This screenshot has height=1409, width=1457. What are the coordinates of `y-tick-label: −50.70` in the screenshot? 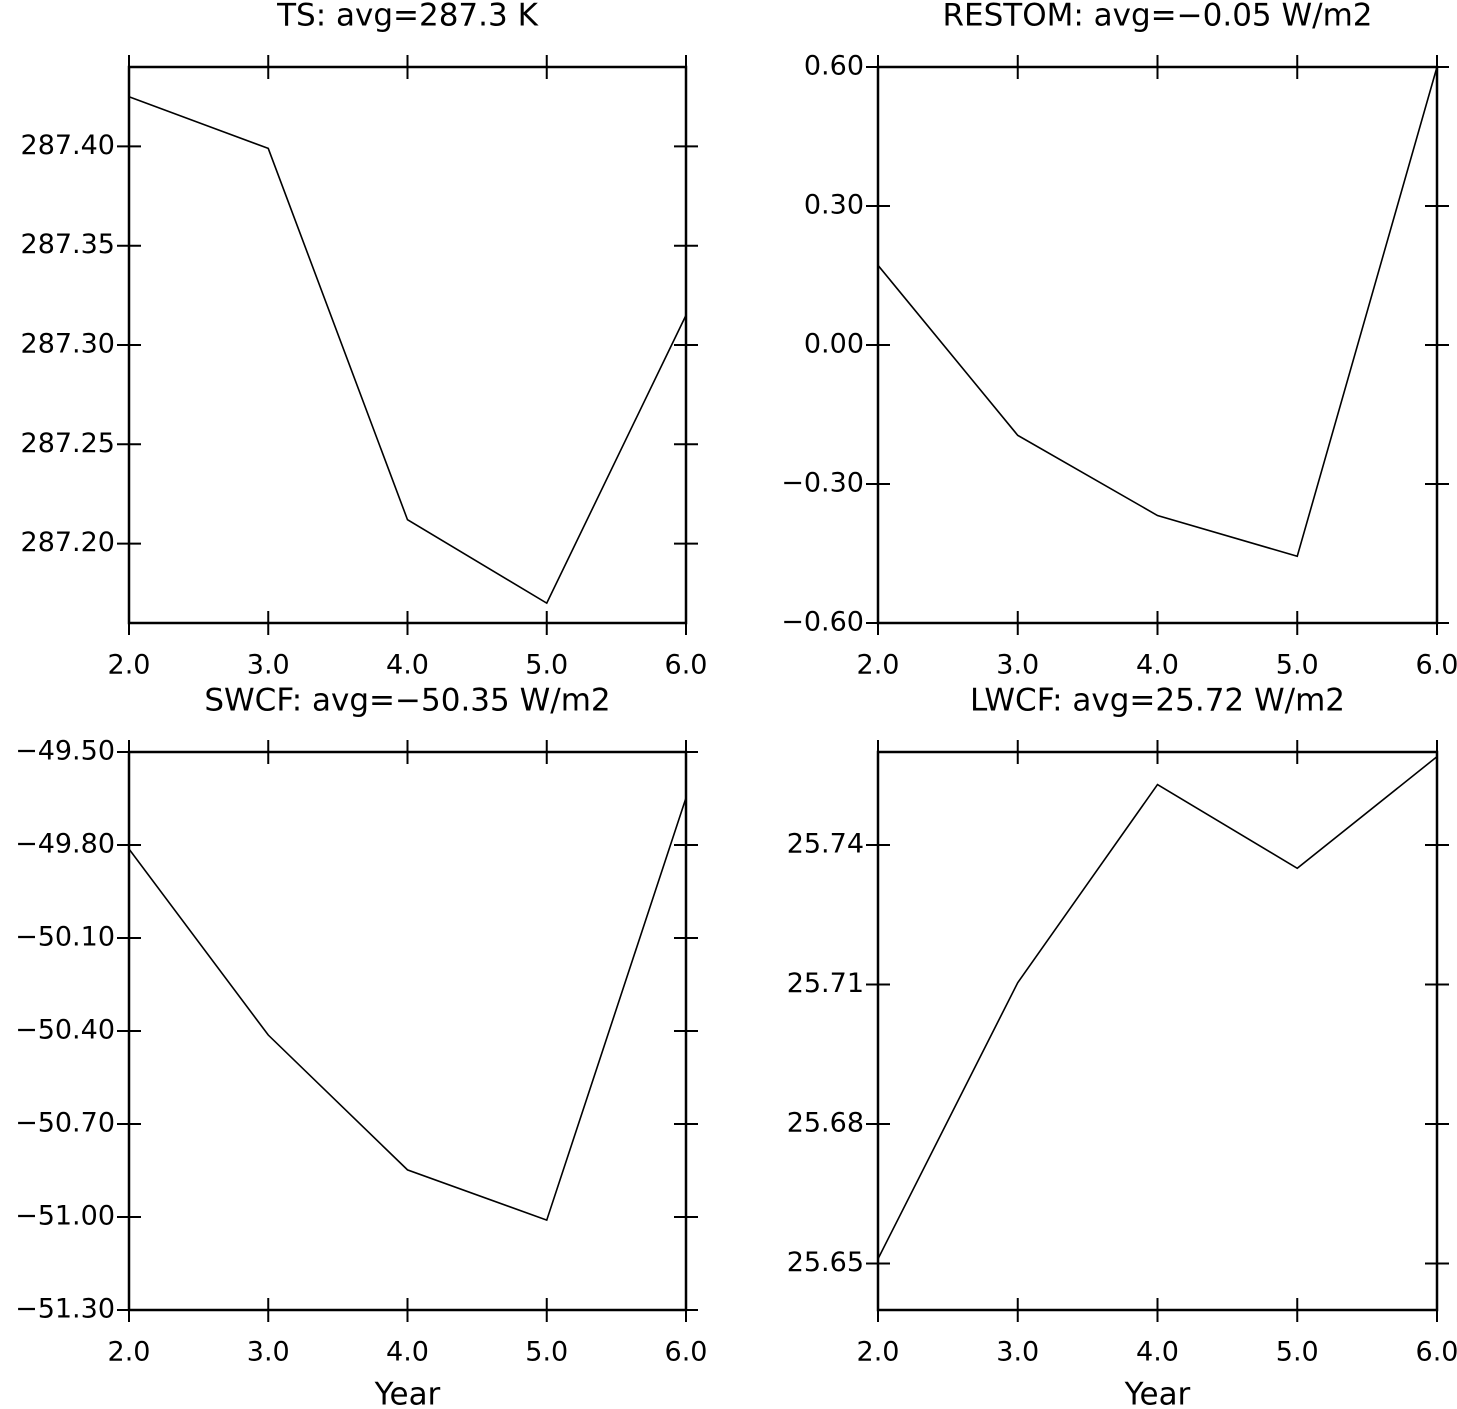 It's located at (65, 1123).